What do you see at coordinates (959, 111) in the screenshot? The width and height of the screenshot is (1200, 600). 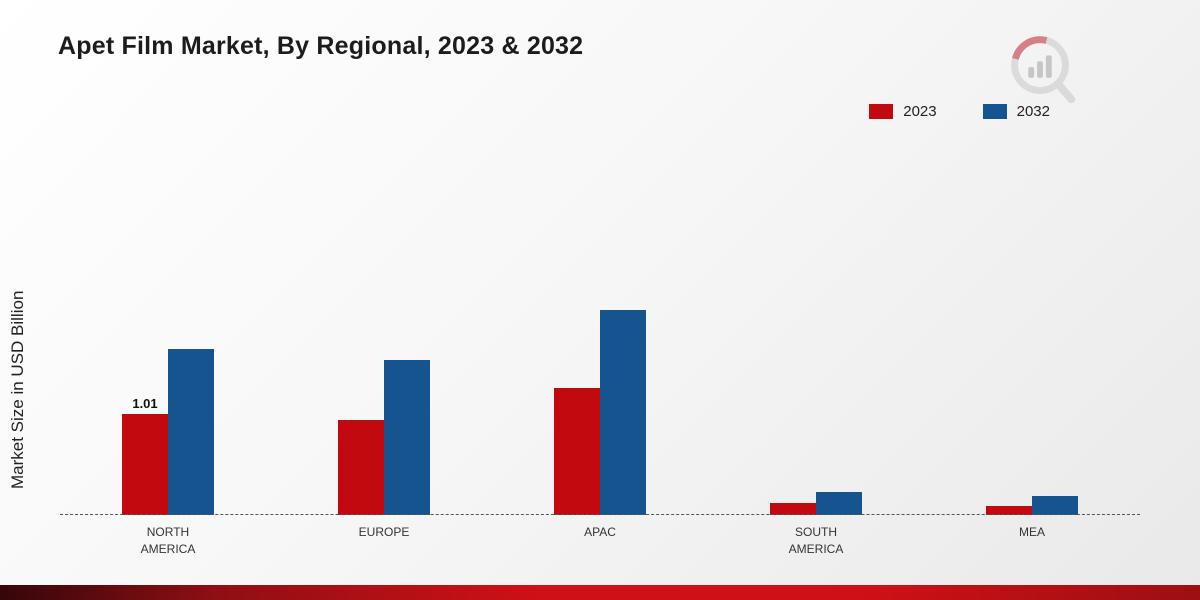 I see `legend: 2023 2032` at bounding box center [959, 111].